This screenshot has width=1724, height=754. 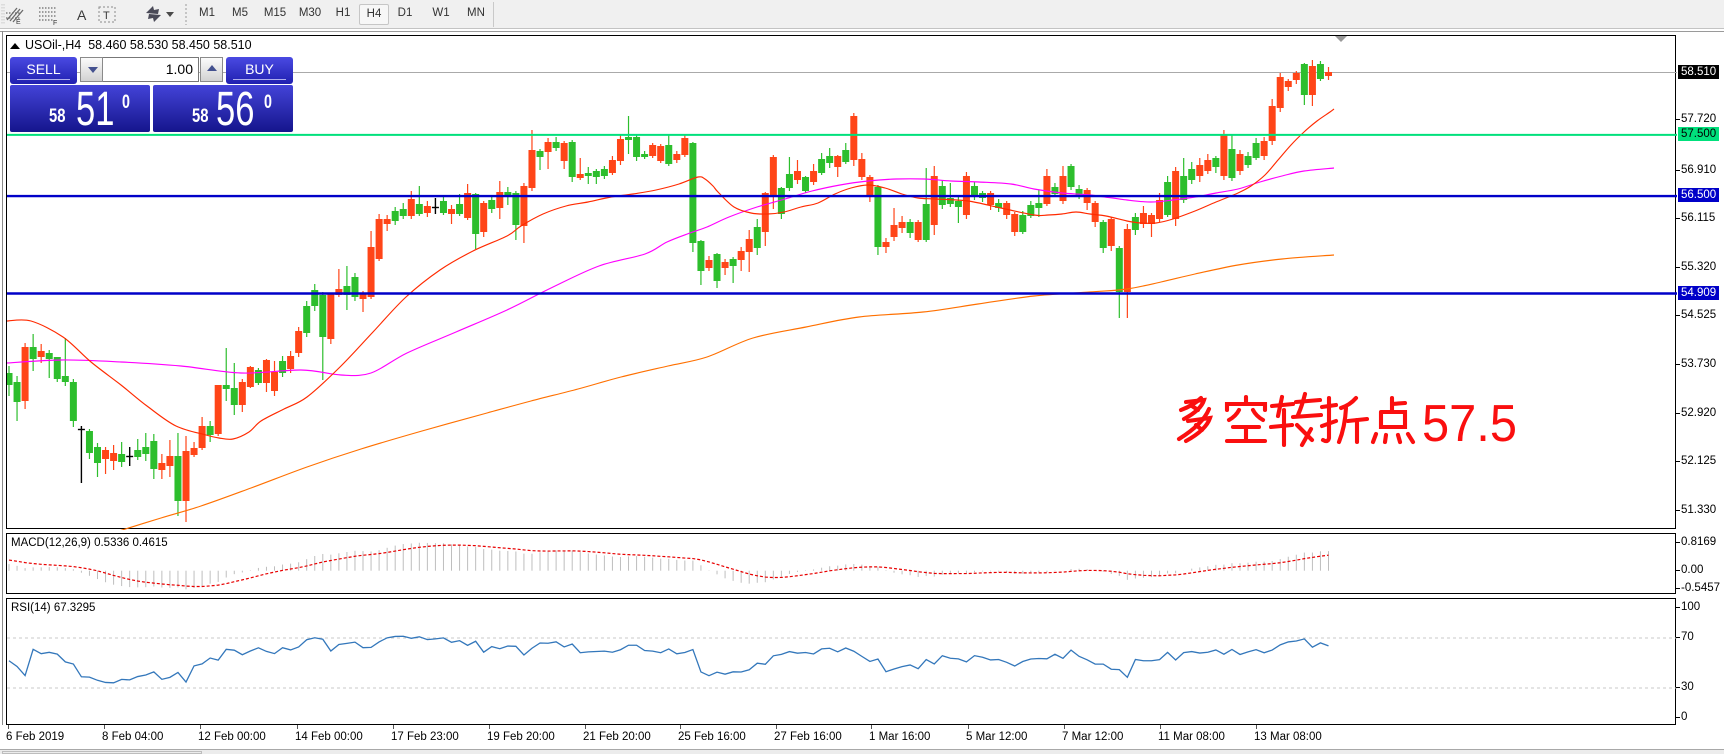 What do you see at coordinates (82, 15) in the screenshot?
I see `svg-text: A` at bounding box center [82, 15].